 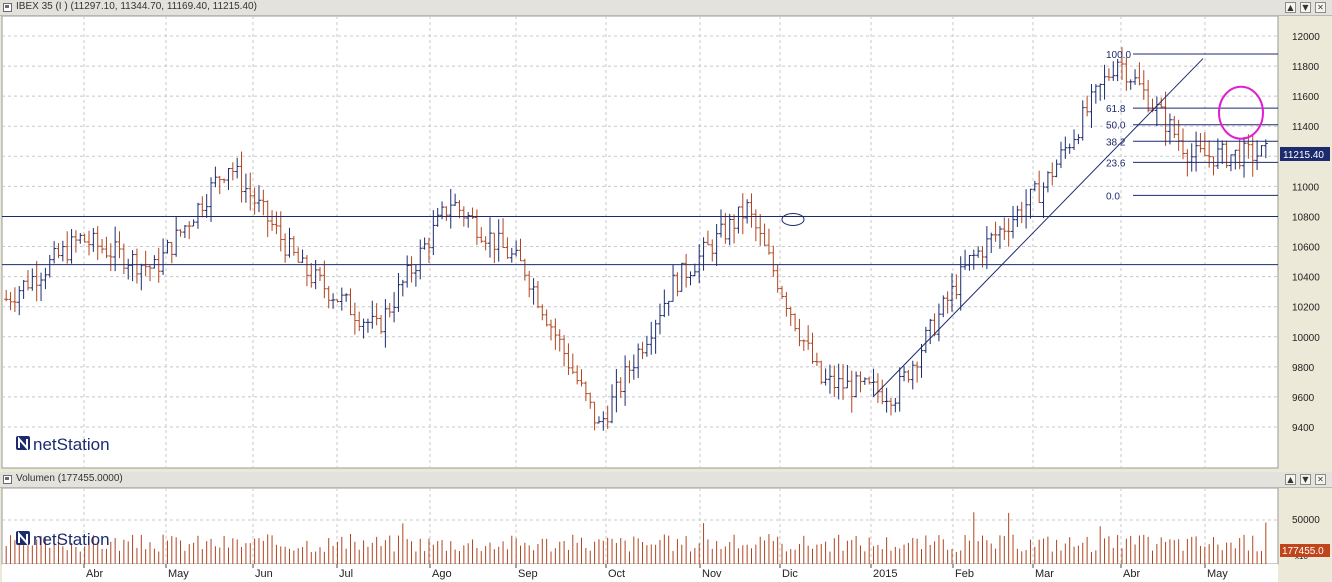 What do you see at coordinates (1320, 7) in the screenshot?
I see `close-panel-button: ✕` at bounding box center [1320, 7].